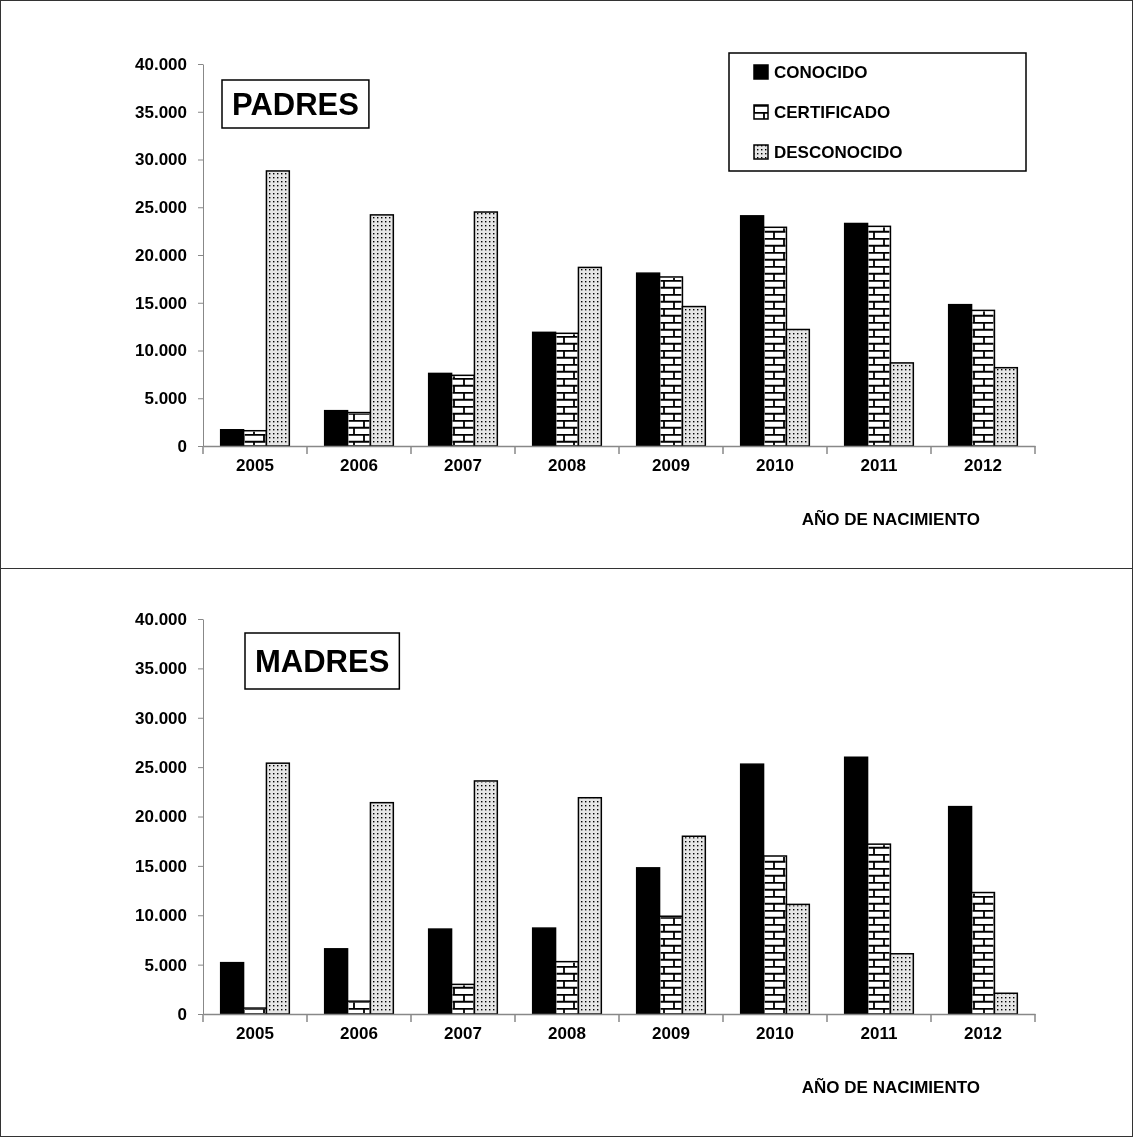 This screenshot has height=1137, width=1133. Describe the element at coordinates (832, 112) in the screenshot. I see `legend-label: CERTIFICADO` at that location.